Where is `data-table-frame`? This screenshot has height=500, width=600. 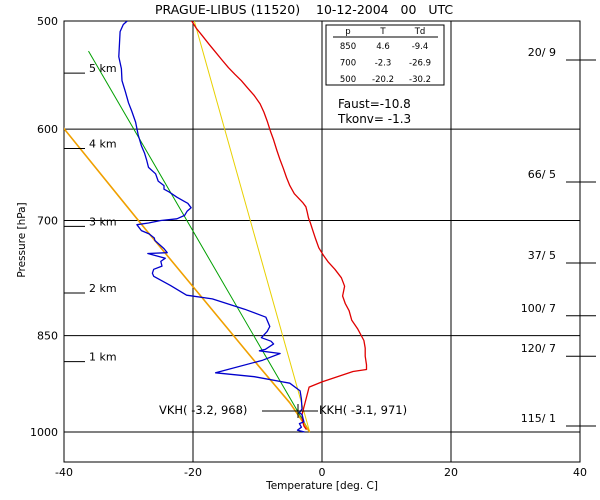
data-table-frame is located at coordinates (385, 55).